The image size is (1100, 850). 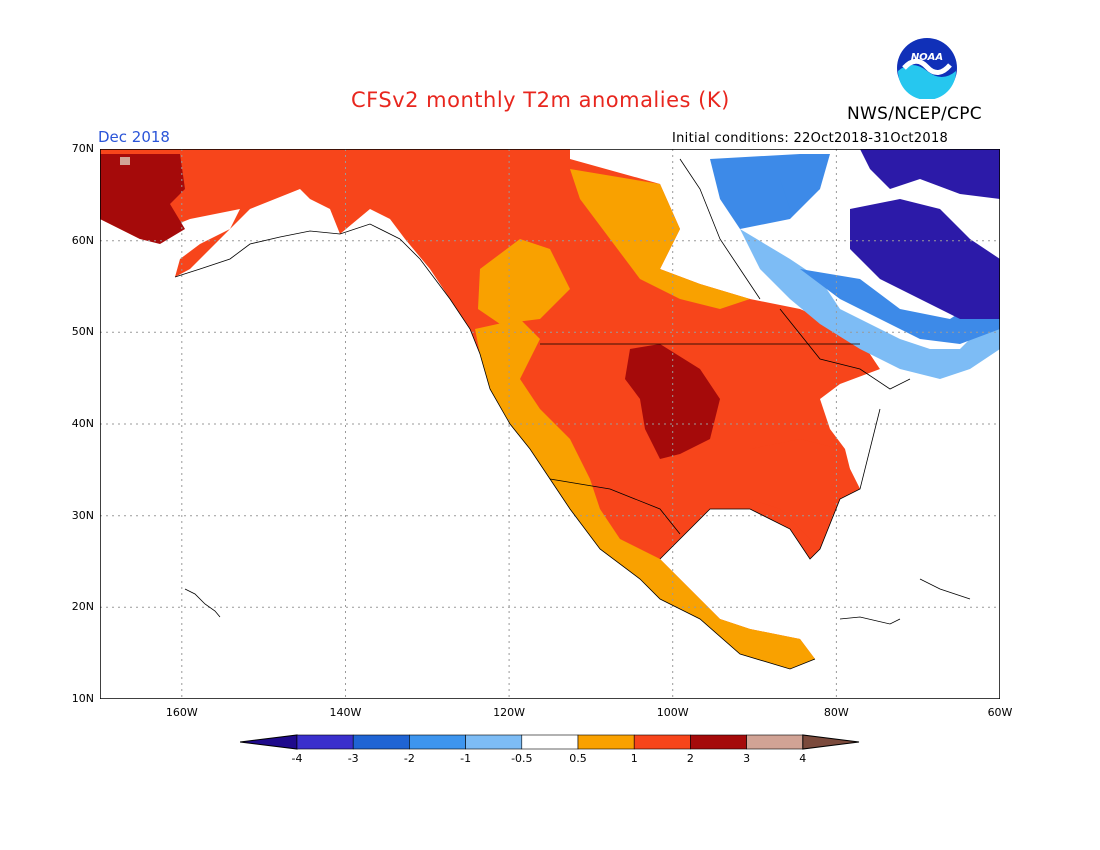 I want to click on colorbar-label: 0.5, so click(x=578, y=758).